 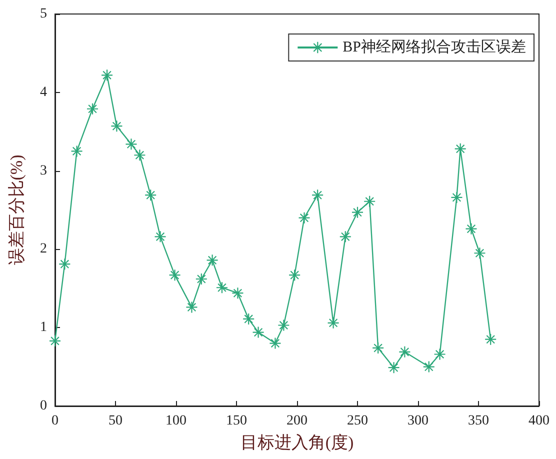 What do you see at coordinates (43, 406) in the screenshot?
I see `y-tick-label: 0` at bounding box center [43, 406].